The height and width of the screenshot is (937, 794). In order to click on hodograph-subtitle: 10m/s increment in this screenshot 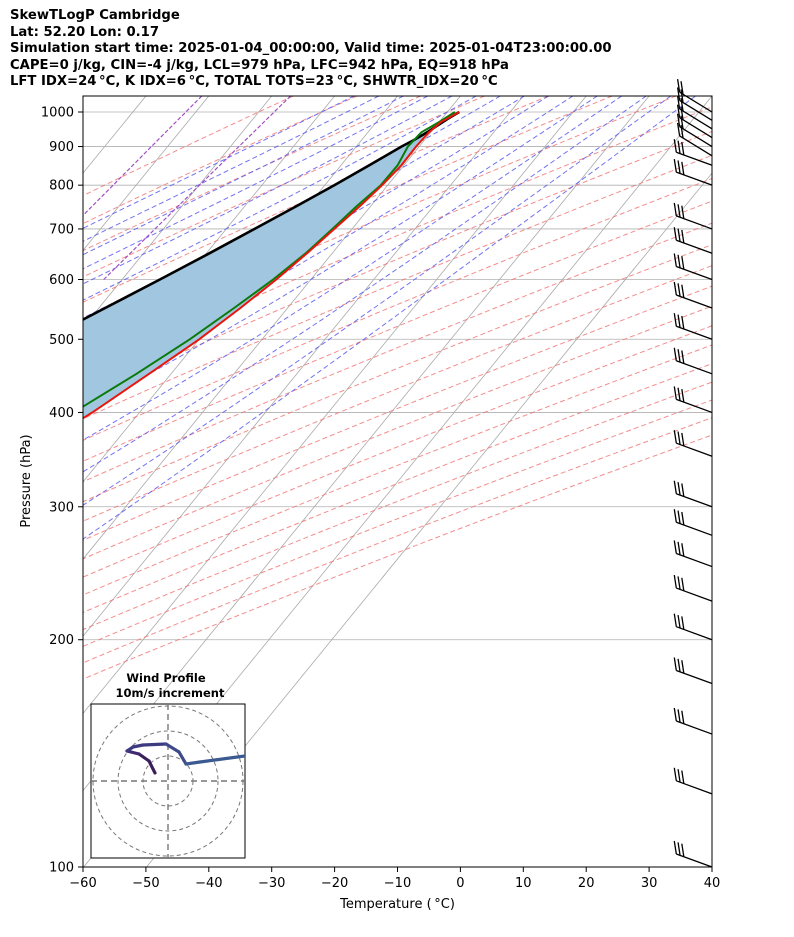, I will do `click(170, 693)`.